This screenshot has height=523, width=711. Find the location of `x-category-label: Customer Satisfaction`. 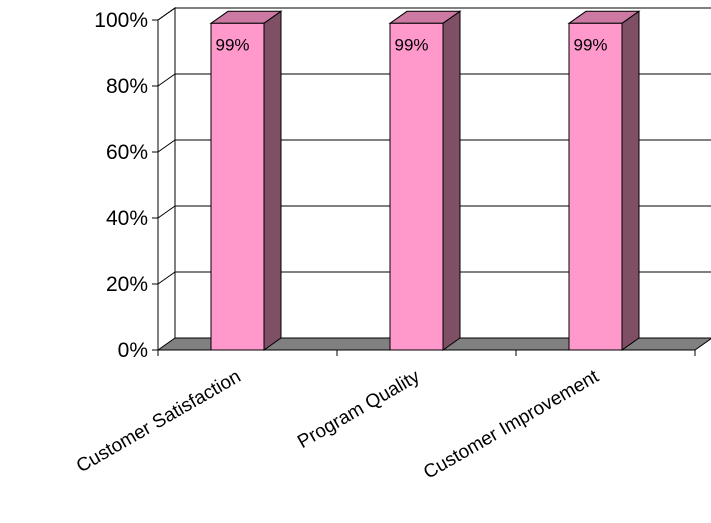

x-category-label: Customer Satisfaction is located at coordinates (158, 421).